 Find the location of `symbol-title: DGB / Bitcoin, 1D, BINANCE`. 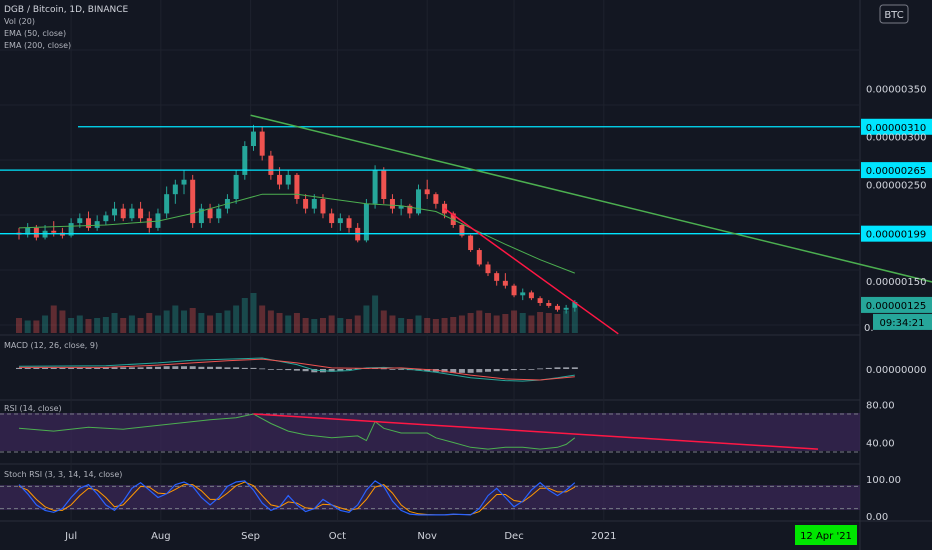

symbol-title: DGB / Bitcoin, 1D, BINANCE is located at coordinates (66, 10).